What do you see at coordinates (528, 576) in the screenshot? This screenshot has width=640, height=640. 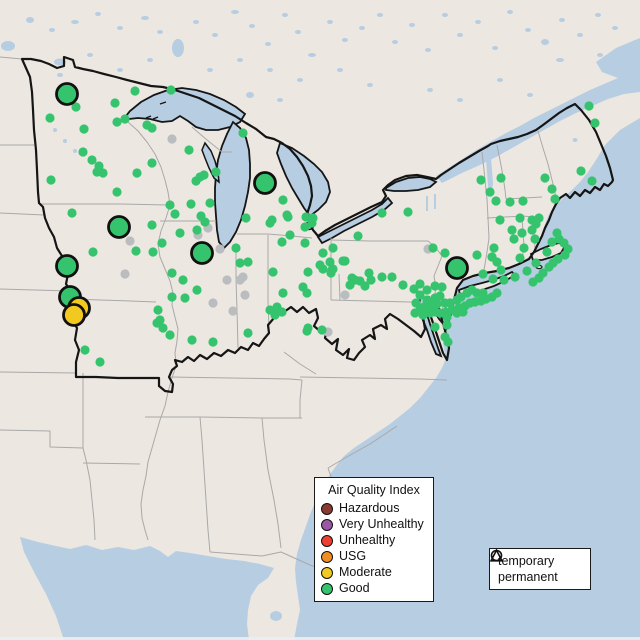 I see `marker-type-label: permanent` at bounding box center [528, 576].